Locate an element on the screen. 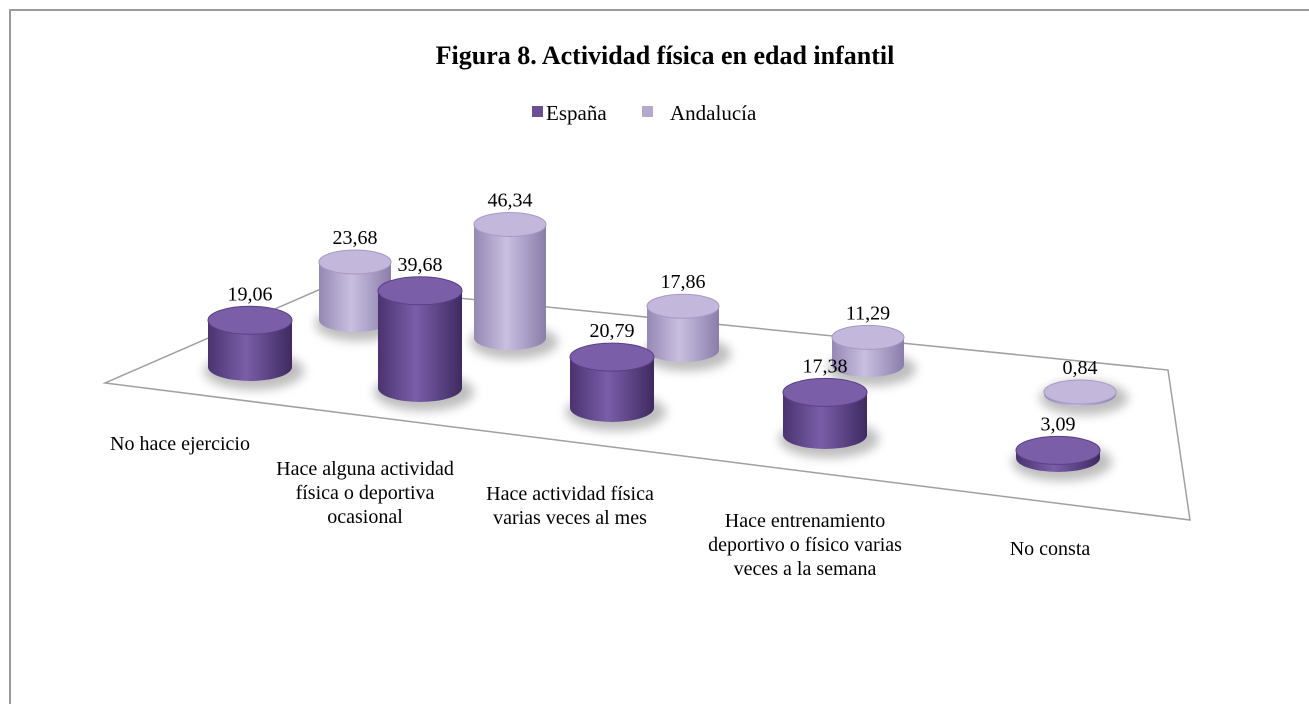 This screenshot has width=1309, height=714. value-label: 17,38 is located at coordinates (825, 366).